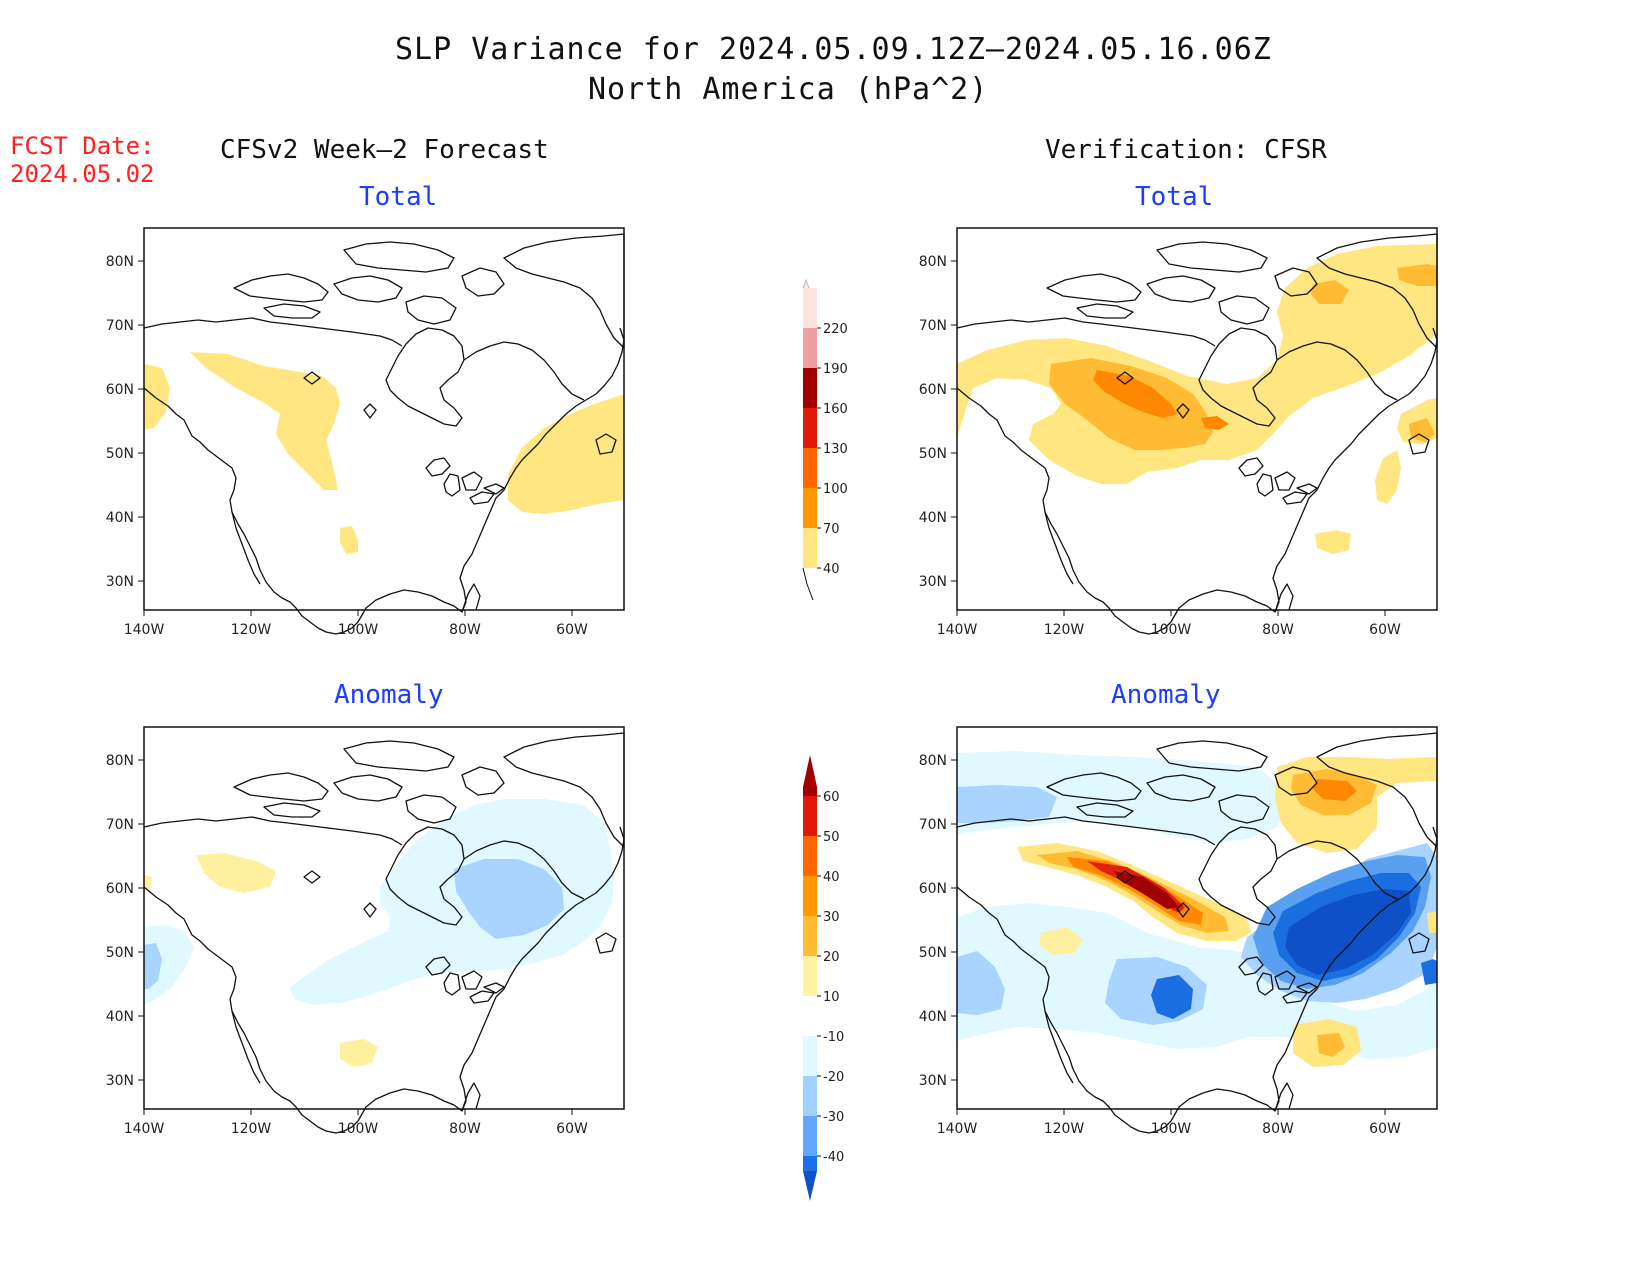  I want to click on colorbar-anomaly-top, so click(810, 771).